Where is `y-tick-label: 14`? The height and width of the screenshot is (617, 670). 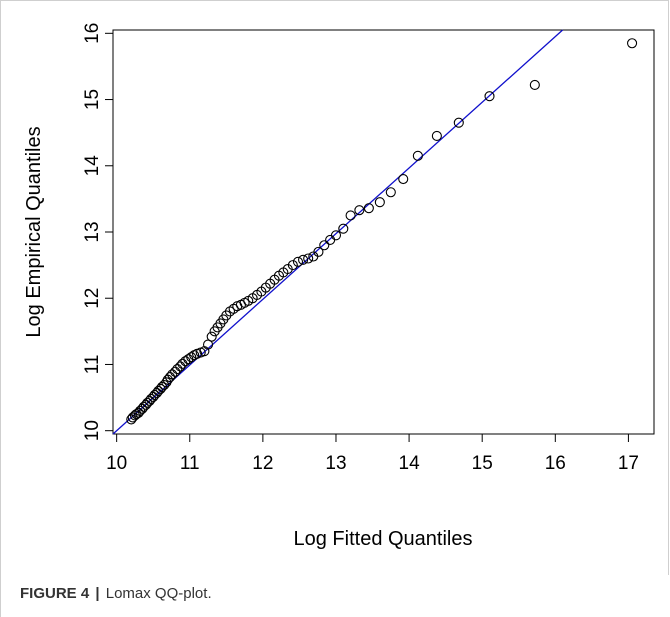
y-tick-label: 14 is located at coordinates (92, 166).